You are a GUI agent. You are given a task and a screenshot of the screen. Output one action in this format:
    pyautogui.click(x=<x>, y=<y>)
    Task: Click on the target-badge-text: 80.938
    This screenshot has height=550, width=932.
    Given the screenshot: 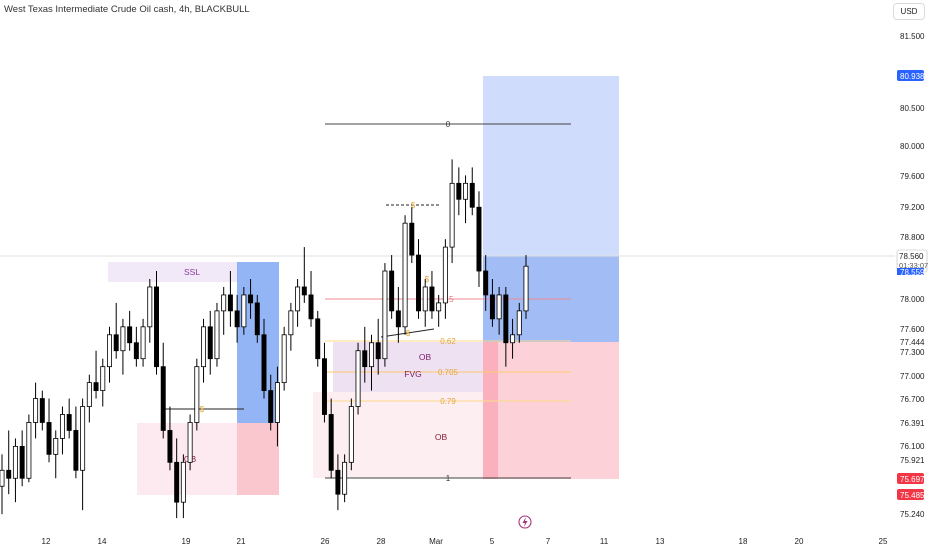 What is the action you would take?
    pyautogui.click(x=912, y=76)
    